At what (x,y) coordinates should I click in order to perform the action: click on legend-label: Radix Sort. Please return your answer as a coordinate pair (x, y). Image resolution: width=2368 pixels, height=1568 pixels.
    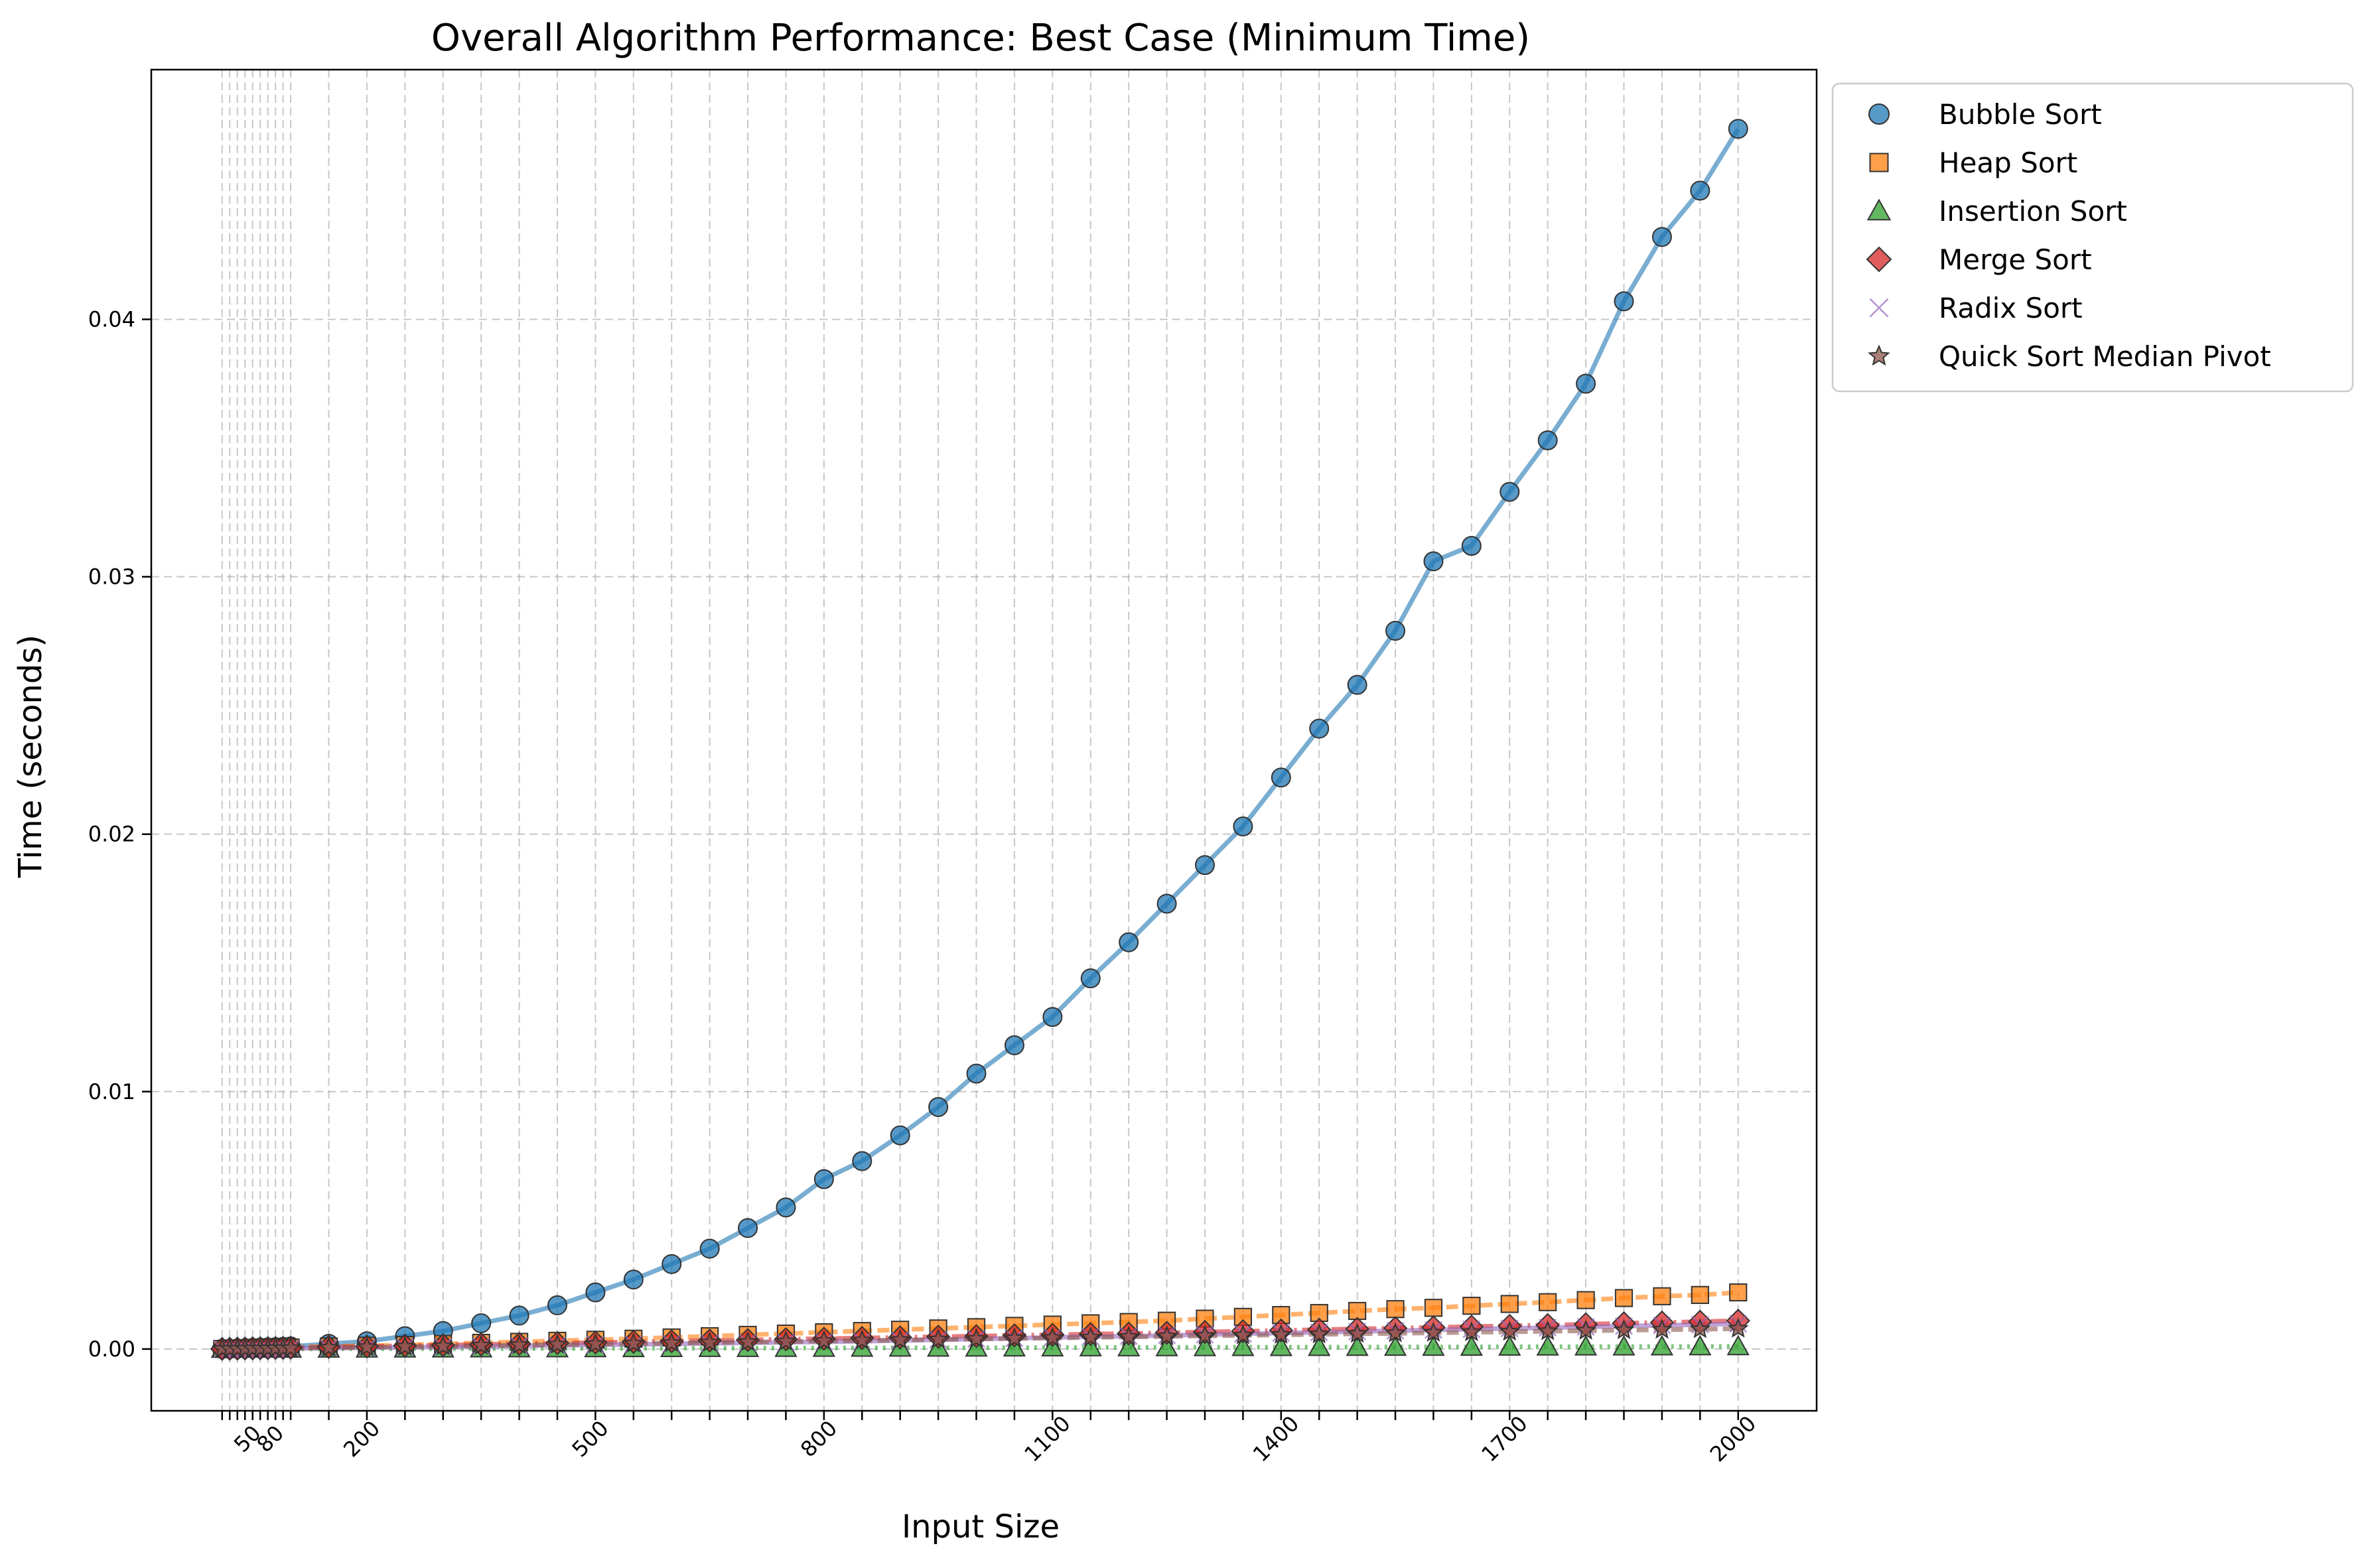
    Looking at the image, I should click on (2011, 308).